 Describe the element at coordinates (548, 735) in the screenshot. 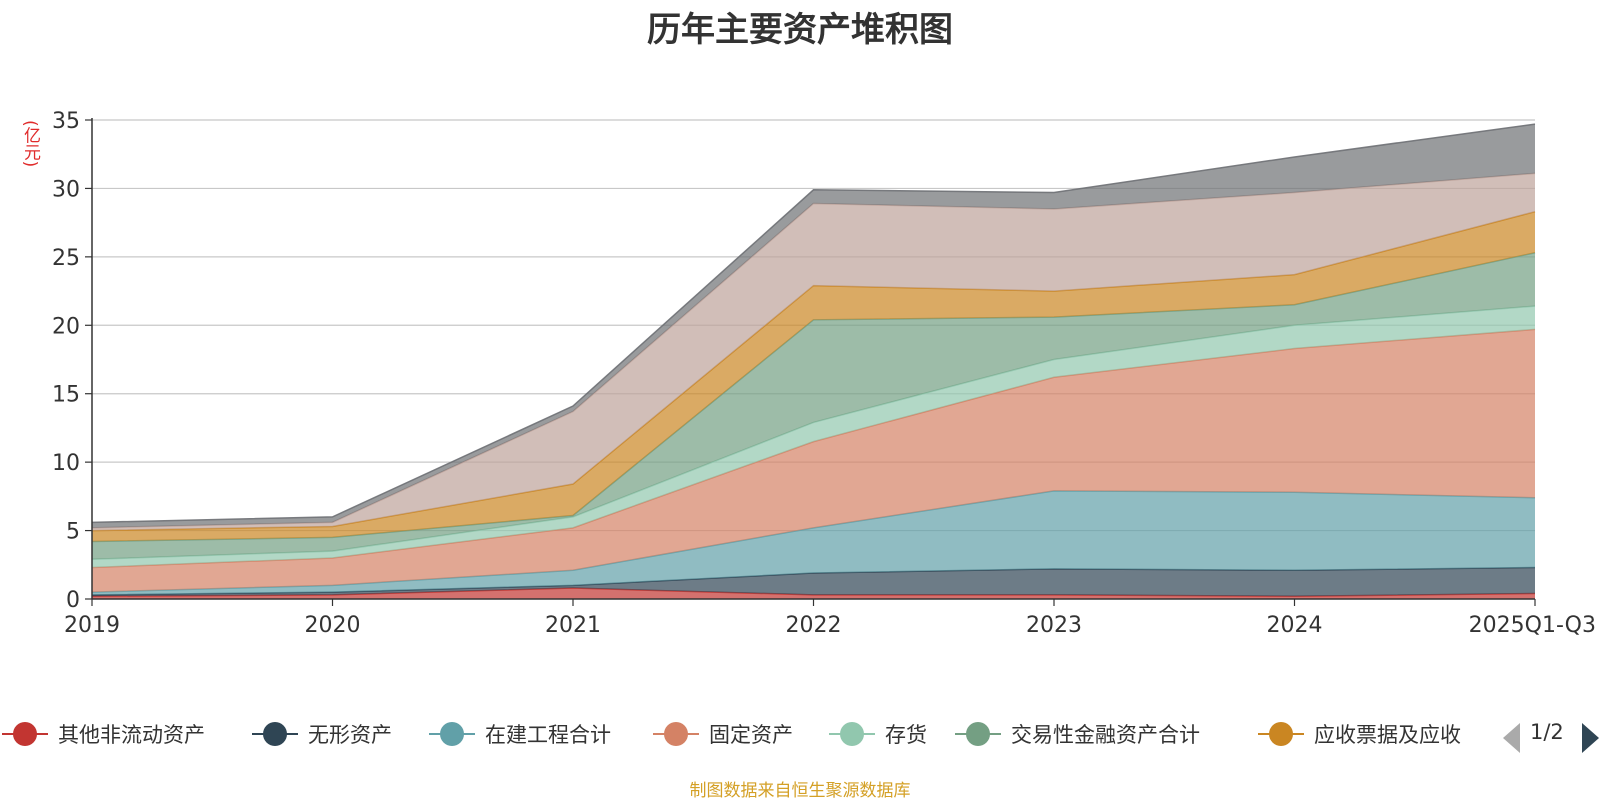

I see `legend-label: 在建工程合计` at that location.